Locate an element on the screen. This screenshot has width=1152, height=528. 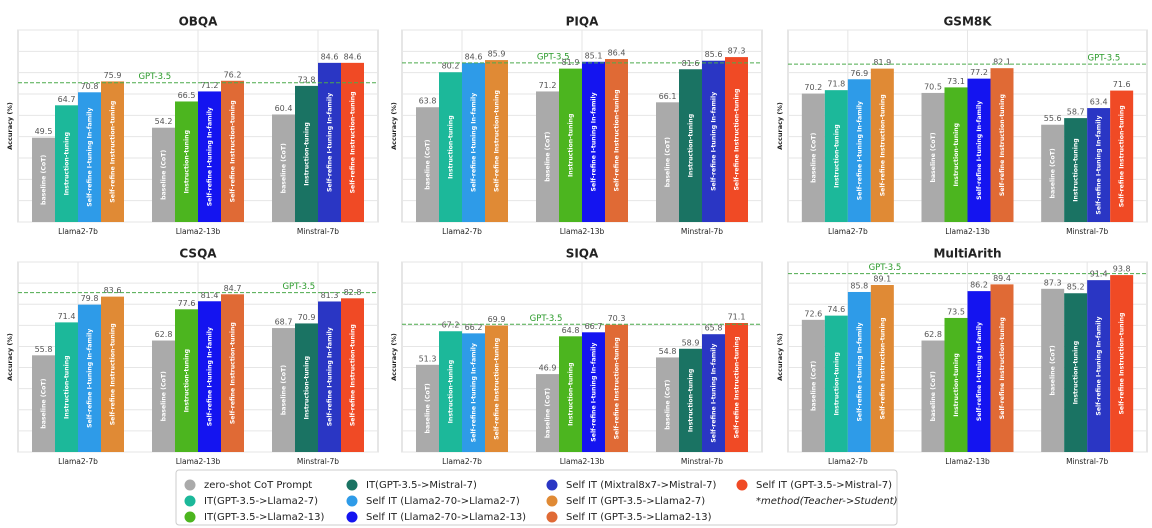
value-label: 76.2 is located at coordinates (233, 74).